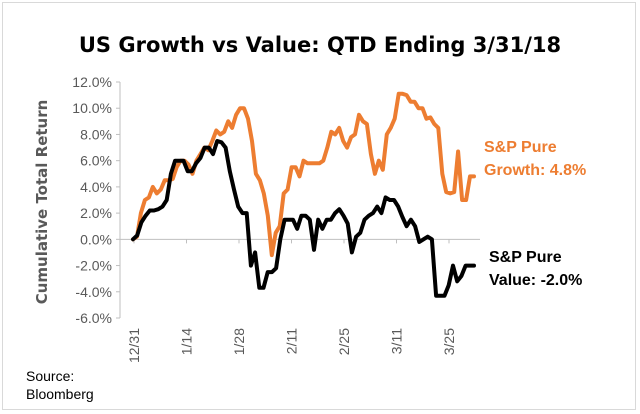 Image resolution: width=640 pixels, height=414 pixels. What do you see at coordinates (93, 266) in the screenshot?
I see `y-tick-label: -2.0%` at bounding box center [93, 266].